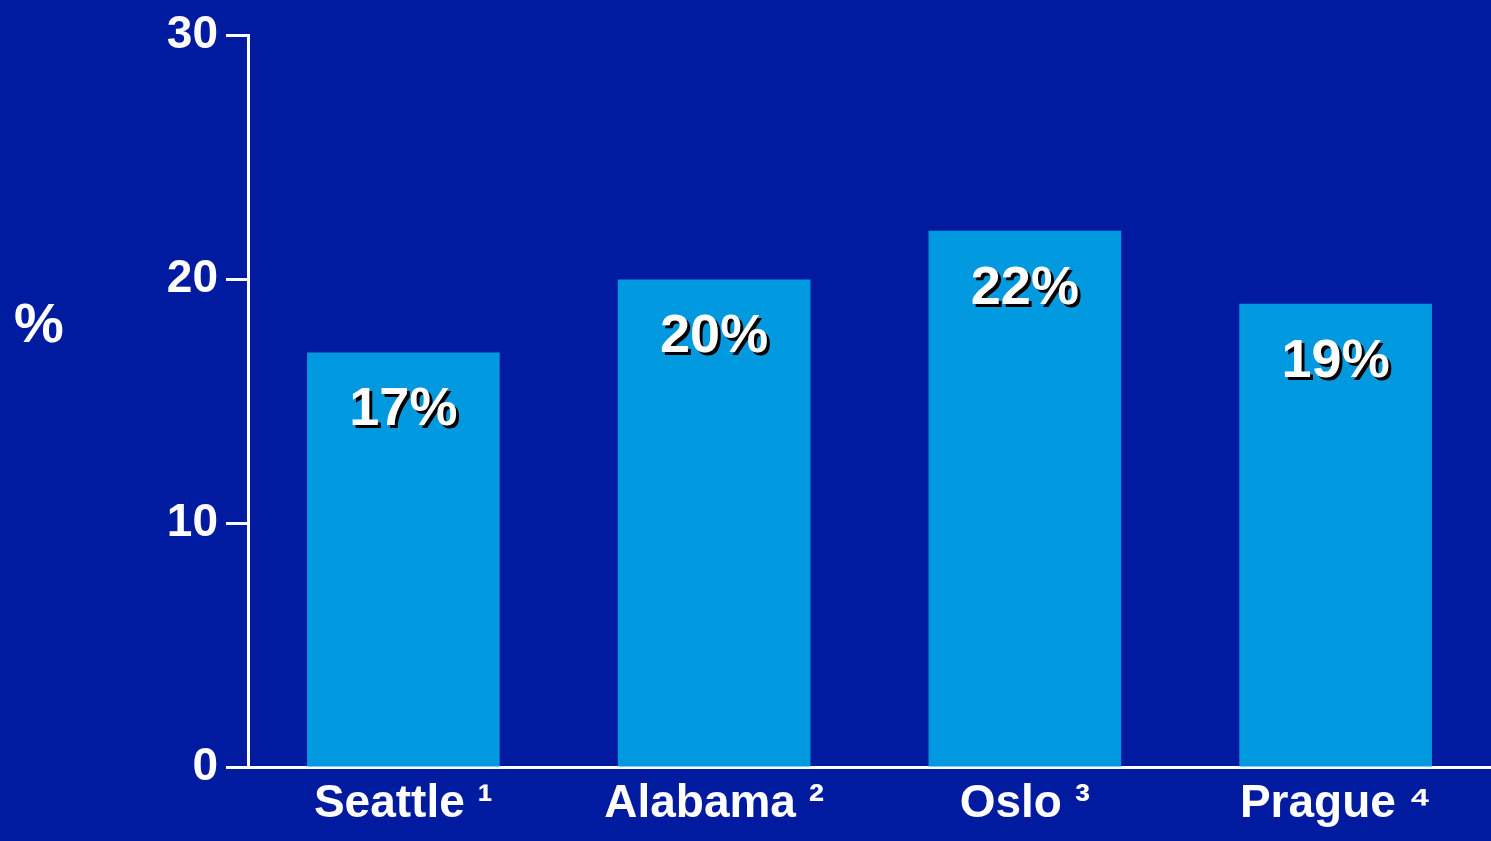 Image resolution: width=1491 pixels, height=841 pixels. What do you see at coordinates (39, 322) in the screenshot?
I see `y-axis-title: %` at bounding box center [39, 322].